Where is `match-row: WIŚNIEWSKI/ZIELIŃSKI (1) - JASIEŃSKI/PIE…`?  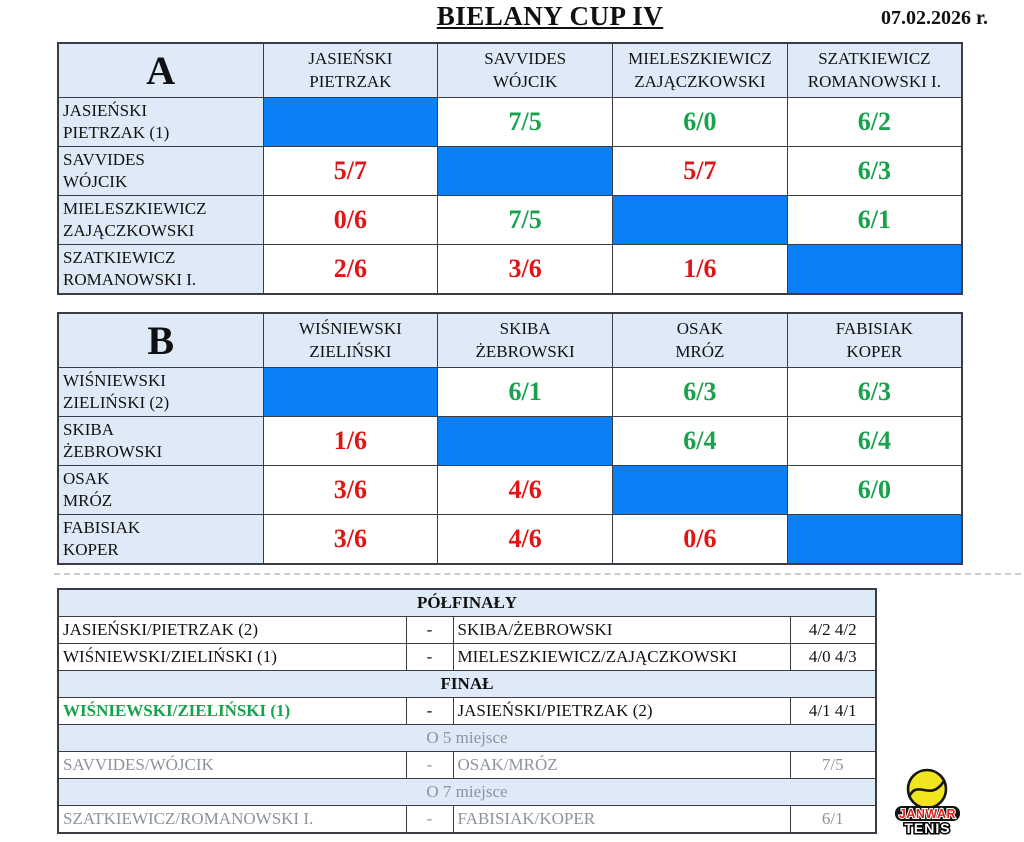 match-row: WIŚNIEWSKI/ZIELIŃSKI (1) - JASIEŃSKI/PIE… is located at coordinates (467, 711).